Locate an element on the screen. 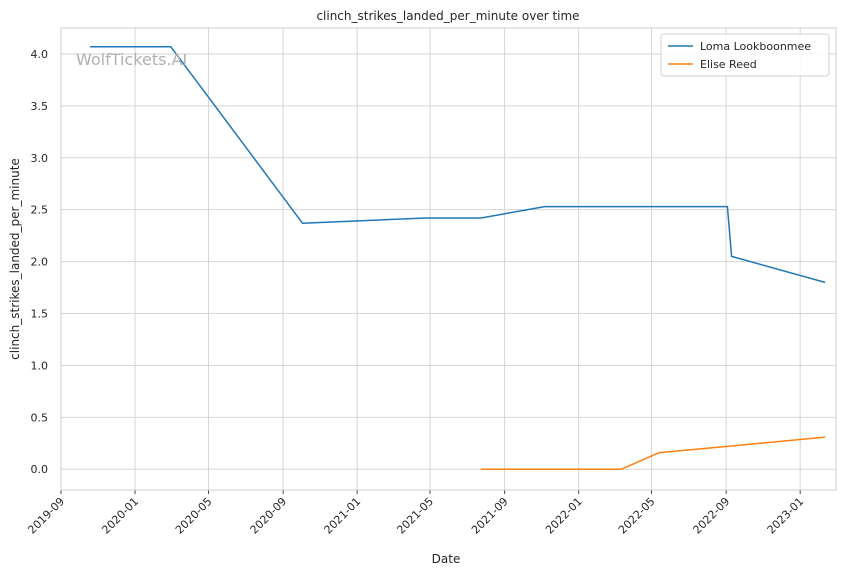 The height and width of the screenshot is (575, 844). watermark: WolfTickets.AI is located at coordinates (131, 59).